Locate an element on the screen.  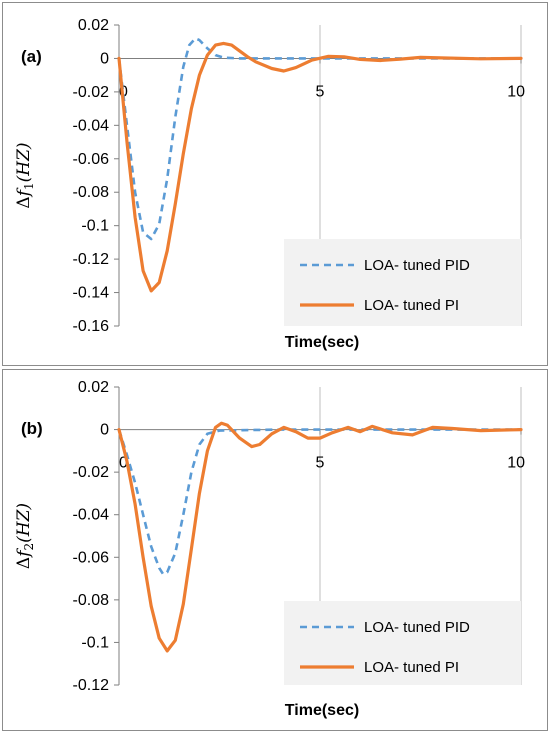
panel-label: (a) is located at coordinates (31, 56).